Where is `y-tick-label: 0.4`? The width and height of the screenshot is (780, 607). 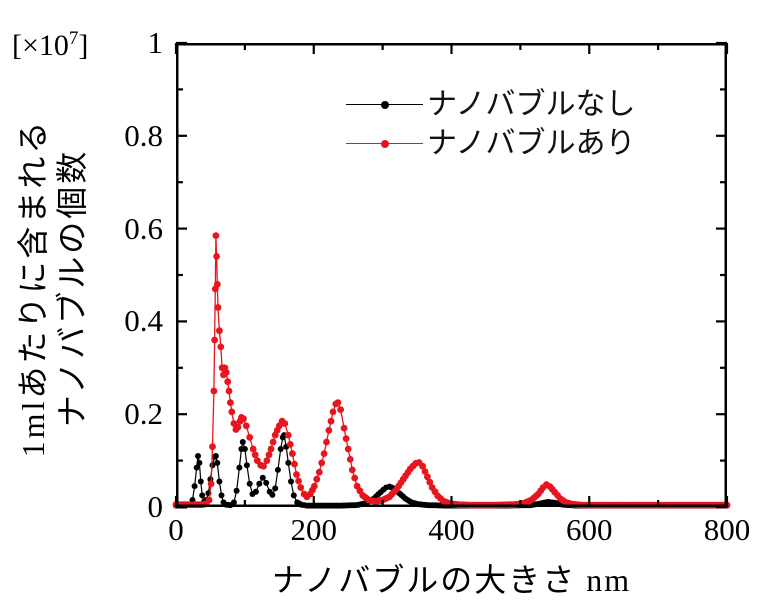
y-tick-label: 0.4 is located at coordinates (143, 321).